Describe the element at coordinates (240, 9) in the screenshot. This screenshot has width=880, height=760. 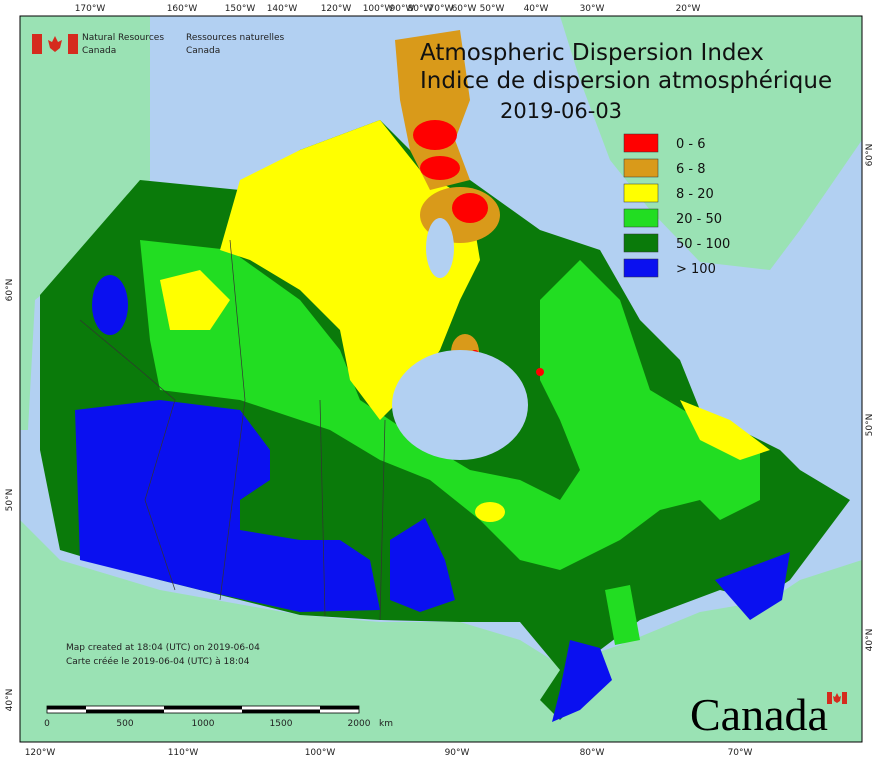
I see `longitude-label: 150°W` at that location.